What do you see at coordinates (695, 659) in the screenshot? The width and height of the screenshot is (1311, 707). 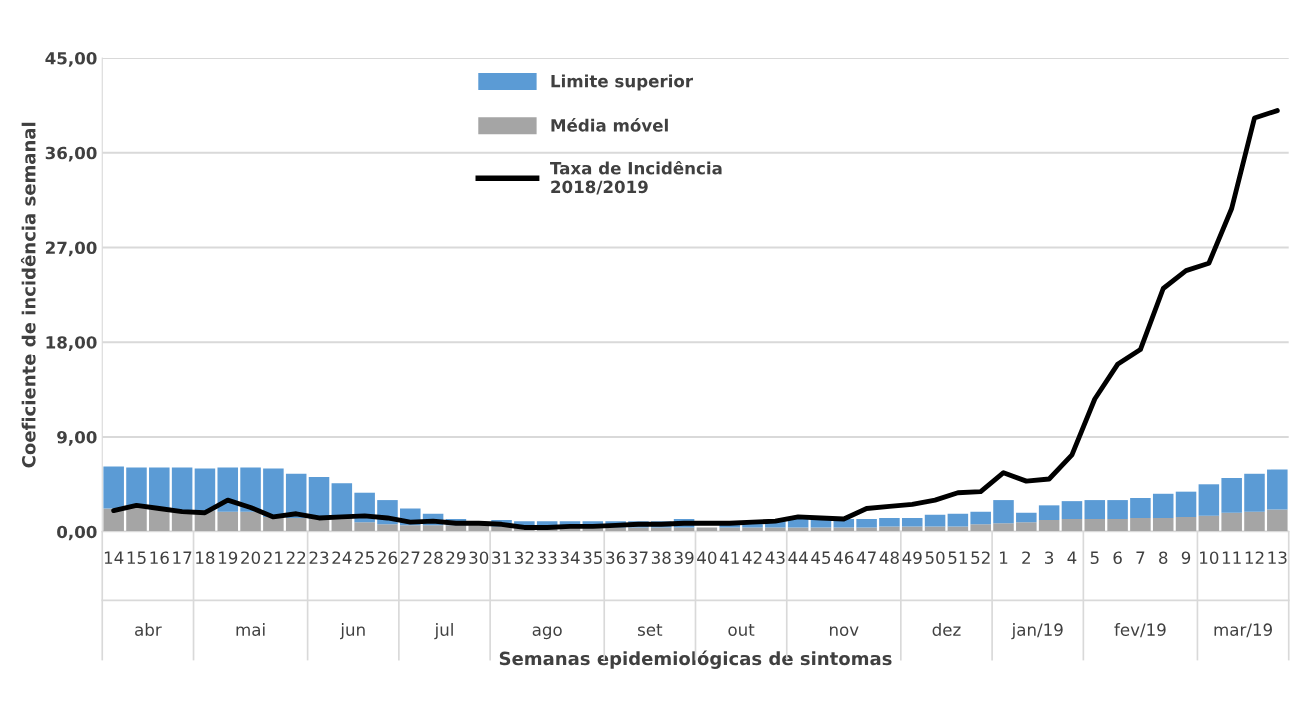 I see `x-axis-title: Semanas epidemiológicas de sintomas` at bounding box center [695, 659].